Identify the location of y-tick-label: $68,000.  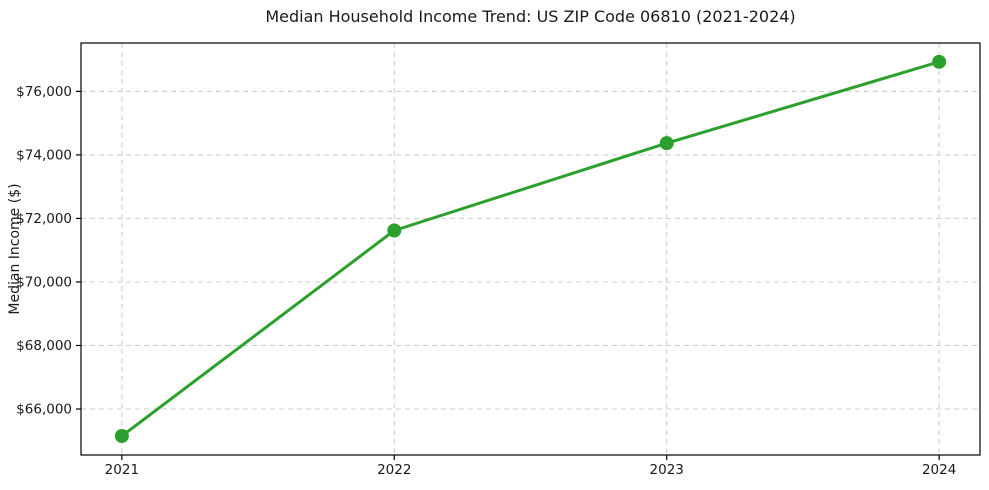
(44, 346).